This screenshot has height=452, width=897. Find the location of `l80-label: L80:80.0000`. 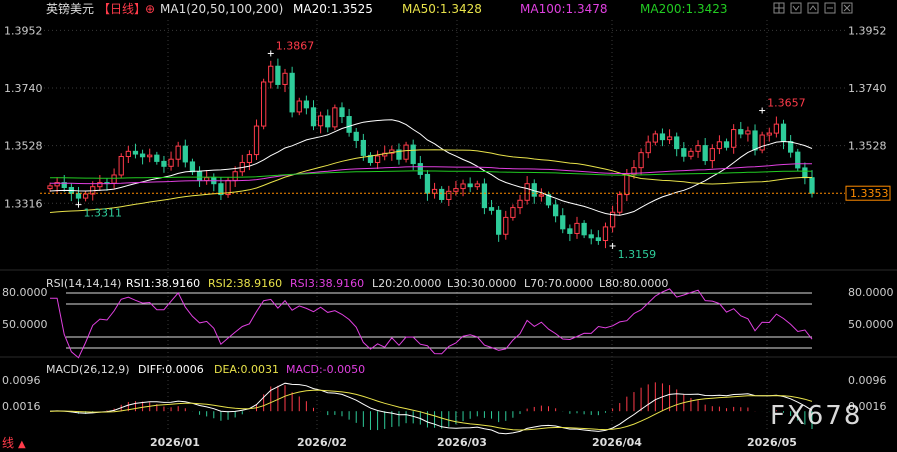

l80-label: L80:80.0000 is located at coordinates (633, 283).